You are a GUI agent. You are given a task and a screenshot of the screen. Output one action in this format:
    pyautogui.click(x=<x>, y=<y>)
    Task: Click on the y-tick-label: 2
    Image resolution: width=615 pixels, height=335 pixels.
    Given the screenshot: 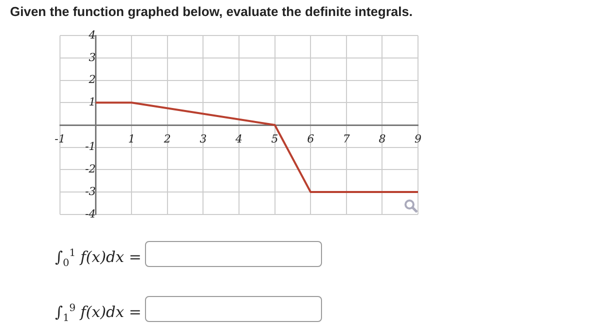 What is the action you would take?
    pyautogui.click(x=92, y=79)
    